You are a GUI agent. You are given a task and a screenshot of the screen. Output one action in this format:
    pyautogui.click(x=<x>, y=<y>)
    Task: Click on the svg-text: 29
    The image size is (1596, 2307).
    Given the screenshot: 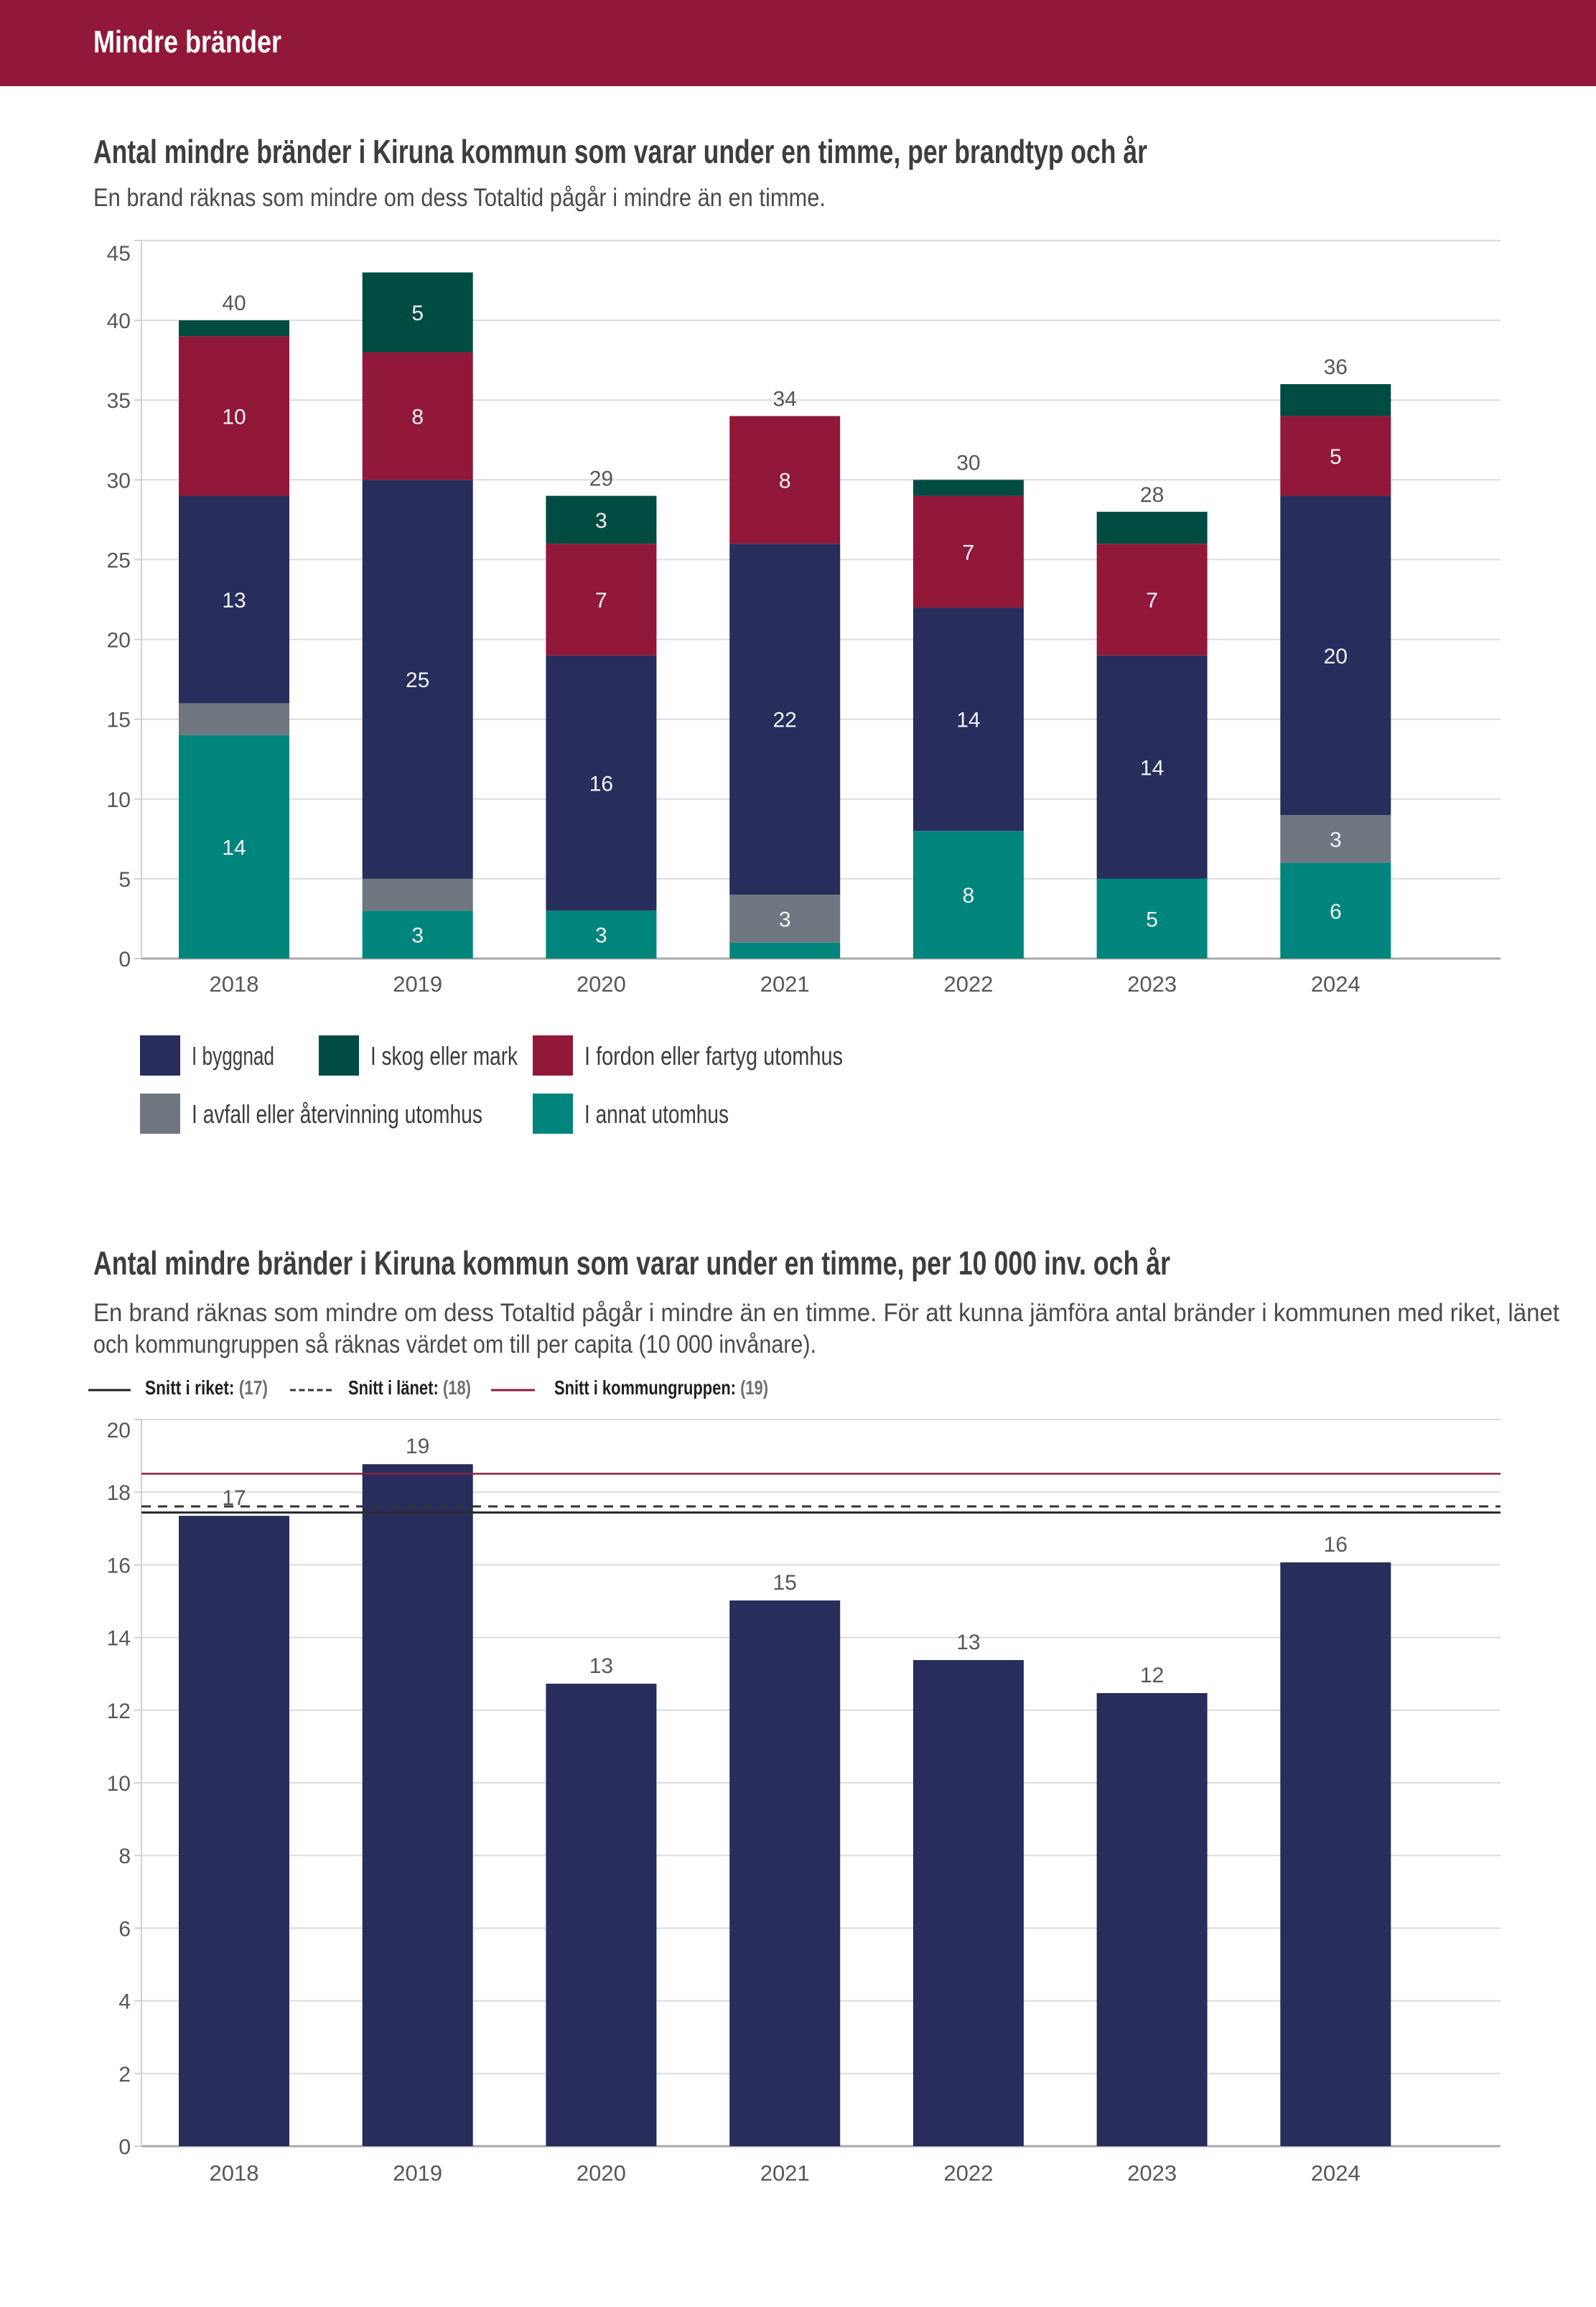 What is the action you would take?
    pyautogui.click(x=601, y=479)
    